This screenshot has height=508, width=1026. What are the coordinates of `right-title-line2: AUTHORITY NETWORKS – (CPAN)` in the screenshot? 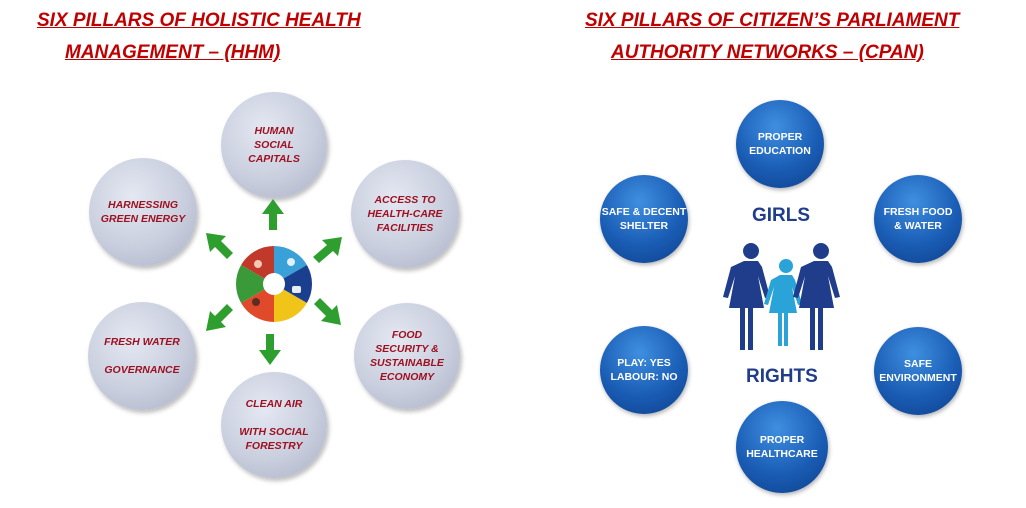 It's located at (767, 52).